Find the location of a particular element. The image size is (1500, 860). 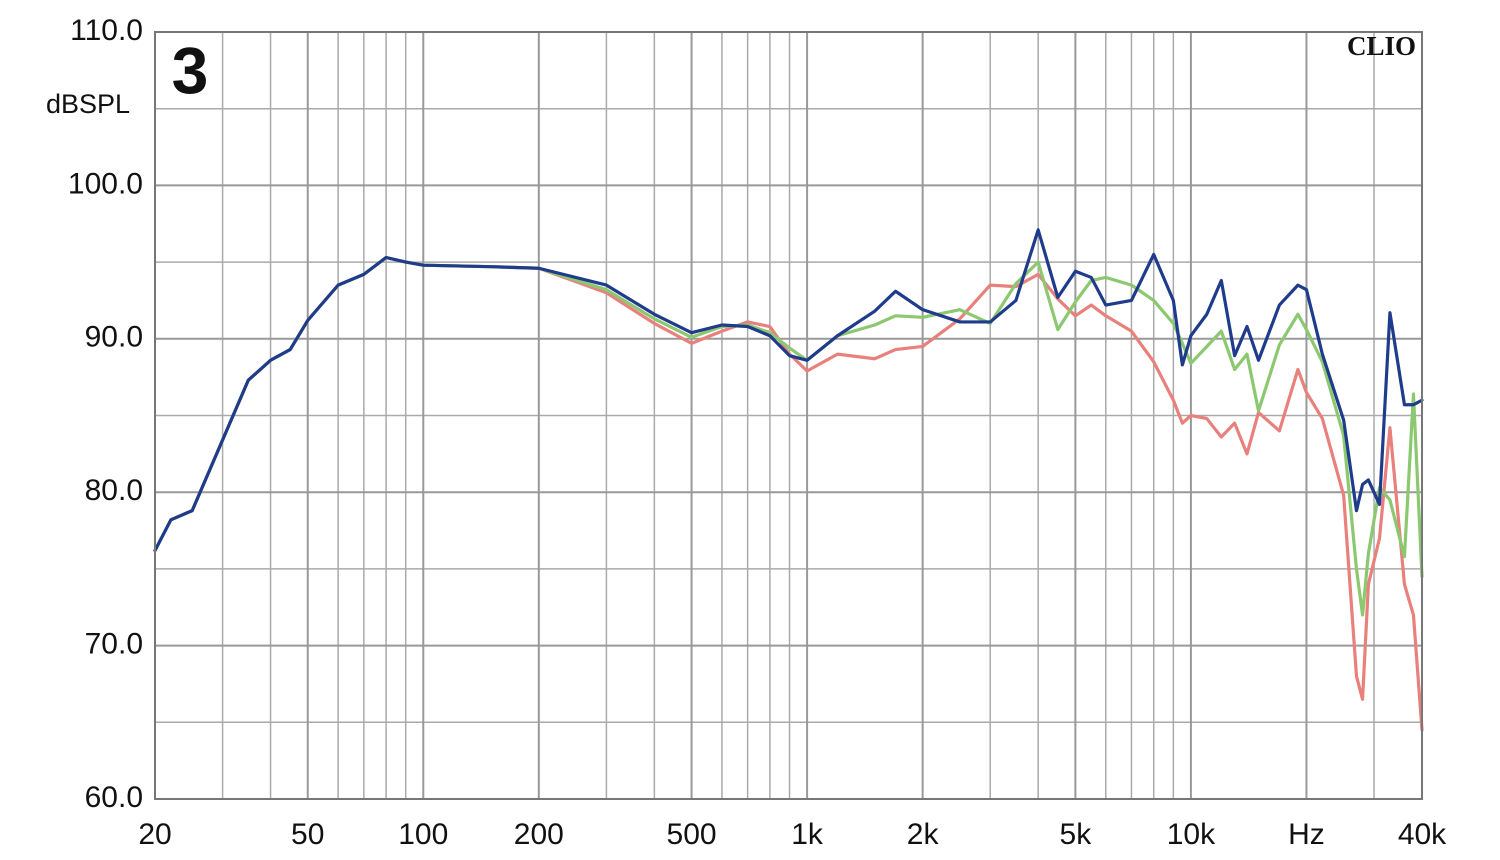

y-tick-label: 60.0 is located at coordinates (114, 797).